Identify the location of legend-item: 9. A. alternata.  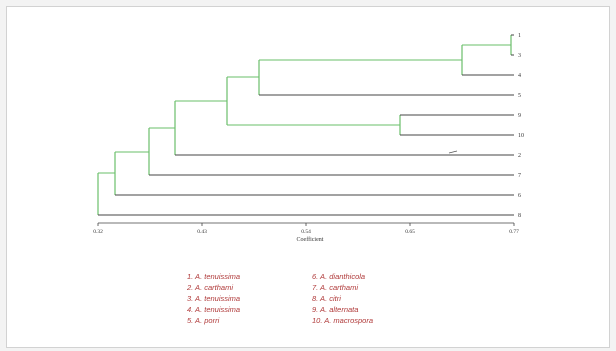
(335, 309).